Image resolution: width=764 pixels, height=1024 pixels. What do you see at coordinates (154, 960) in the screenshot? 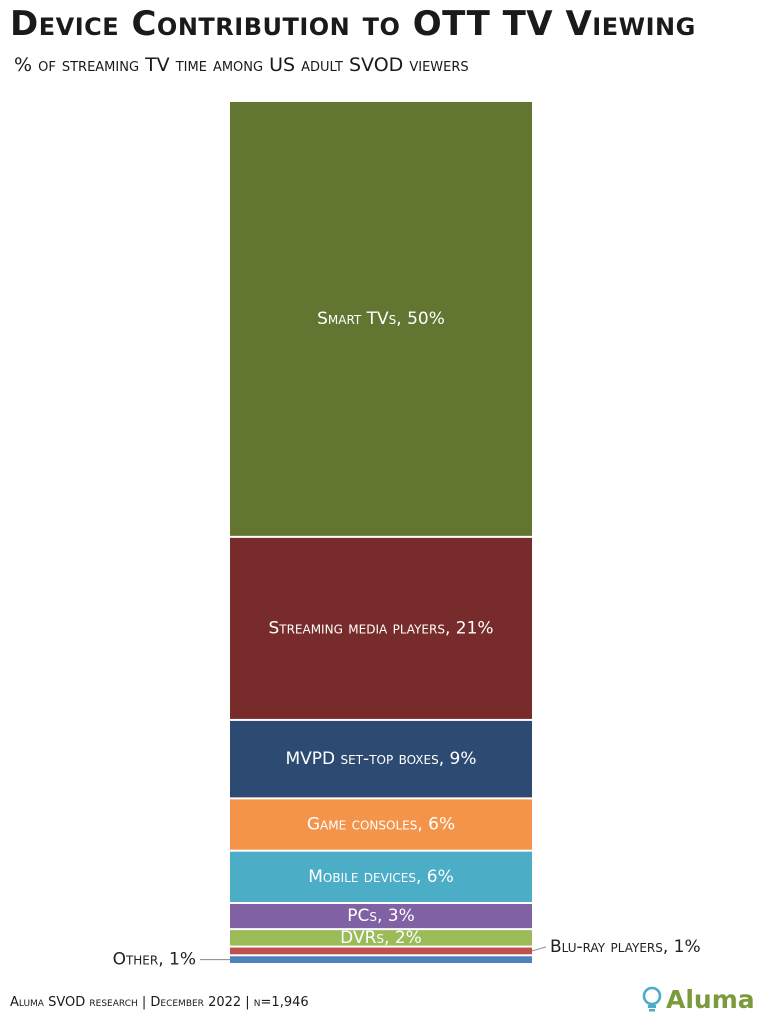
I see `data-label-other: Other, 1%` at bounding box center [154, 960].